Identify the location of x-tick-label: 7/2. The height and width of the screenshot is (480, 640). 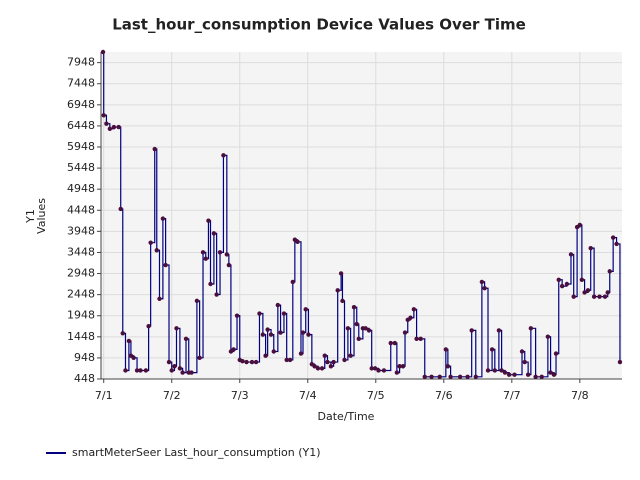
(172, 395).